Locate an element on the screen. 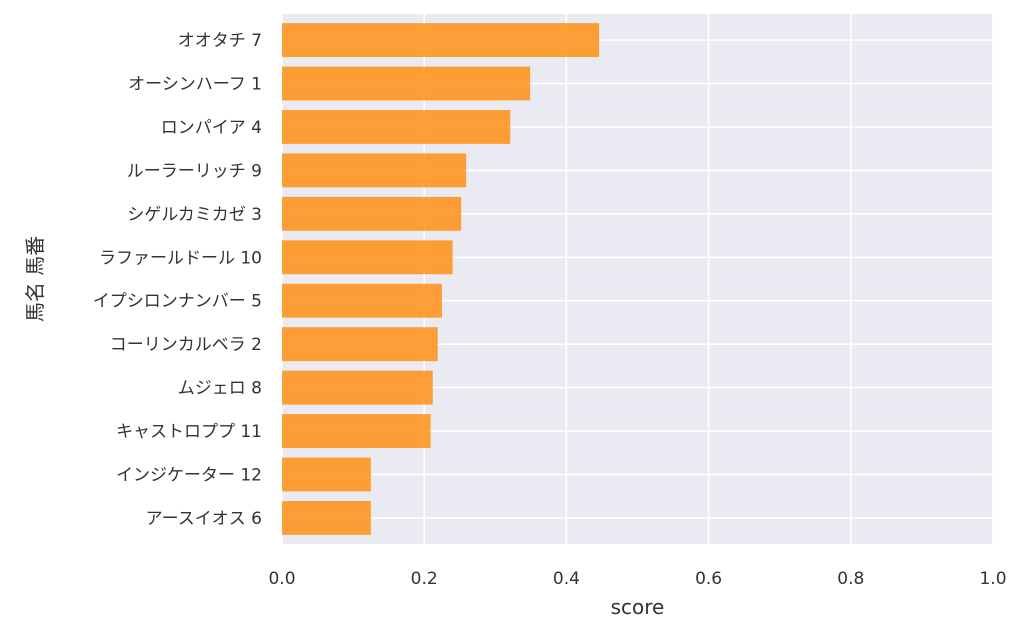 This screenshot has width=1024, height=634. y-tick-label: ルーラーリッチ 9 is located at coordinates (194, 171).